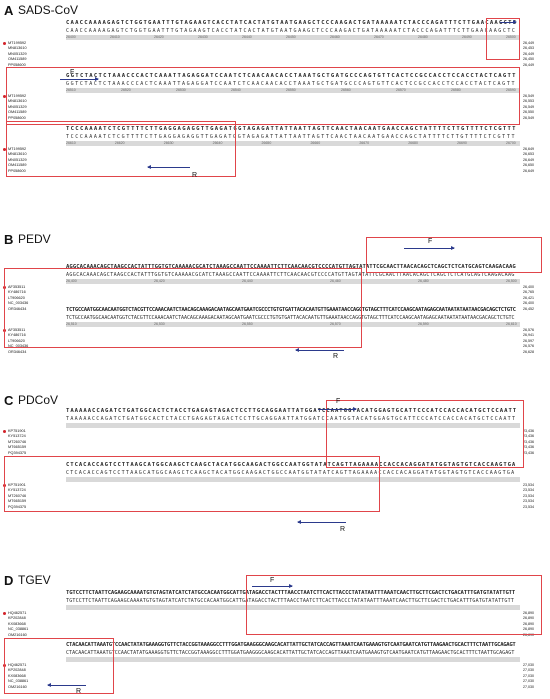  What do you see at coordinates (203, 37) in the screenshot?
I see `ruler-tick-label: 26430` at bounding box center [203, 37].